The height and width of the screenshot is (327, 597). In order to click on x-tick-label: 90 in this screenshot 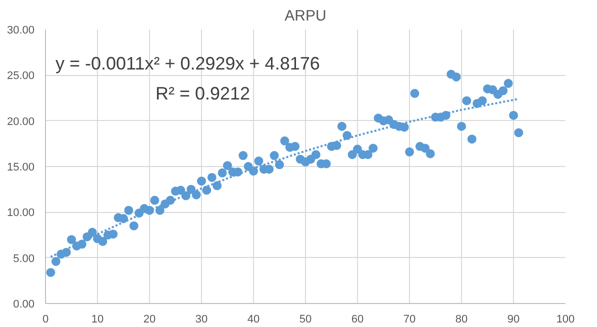, I will do `click(513, 320)`.